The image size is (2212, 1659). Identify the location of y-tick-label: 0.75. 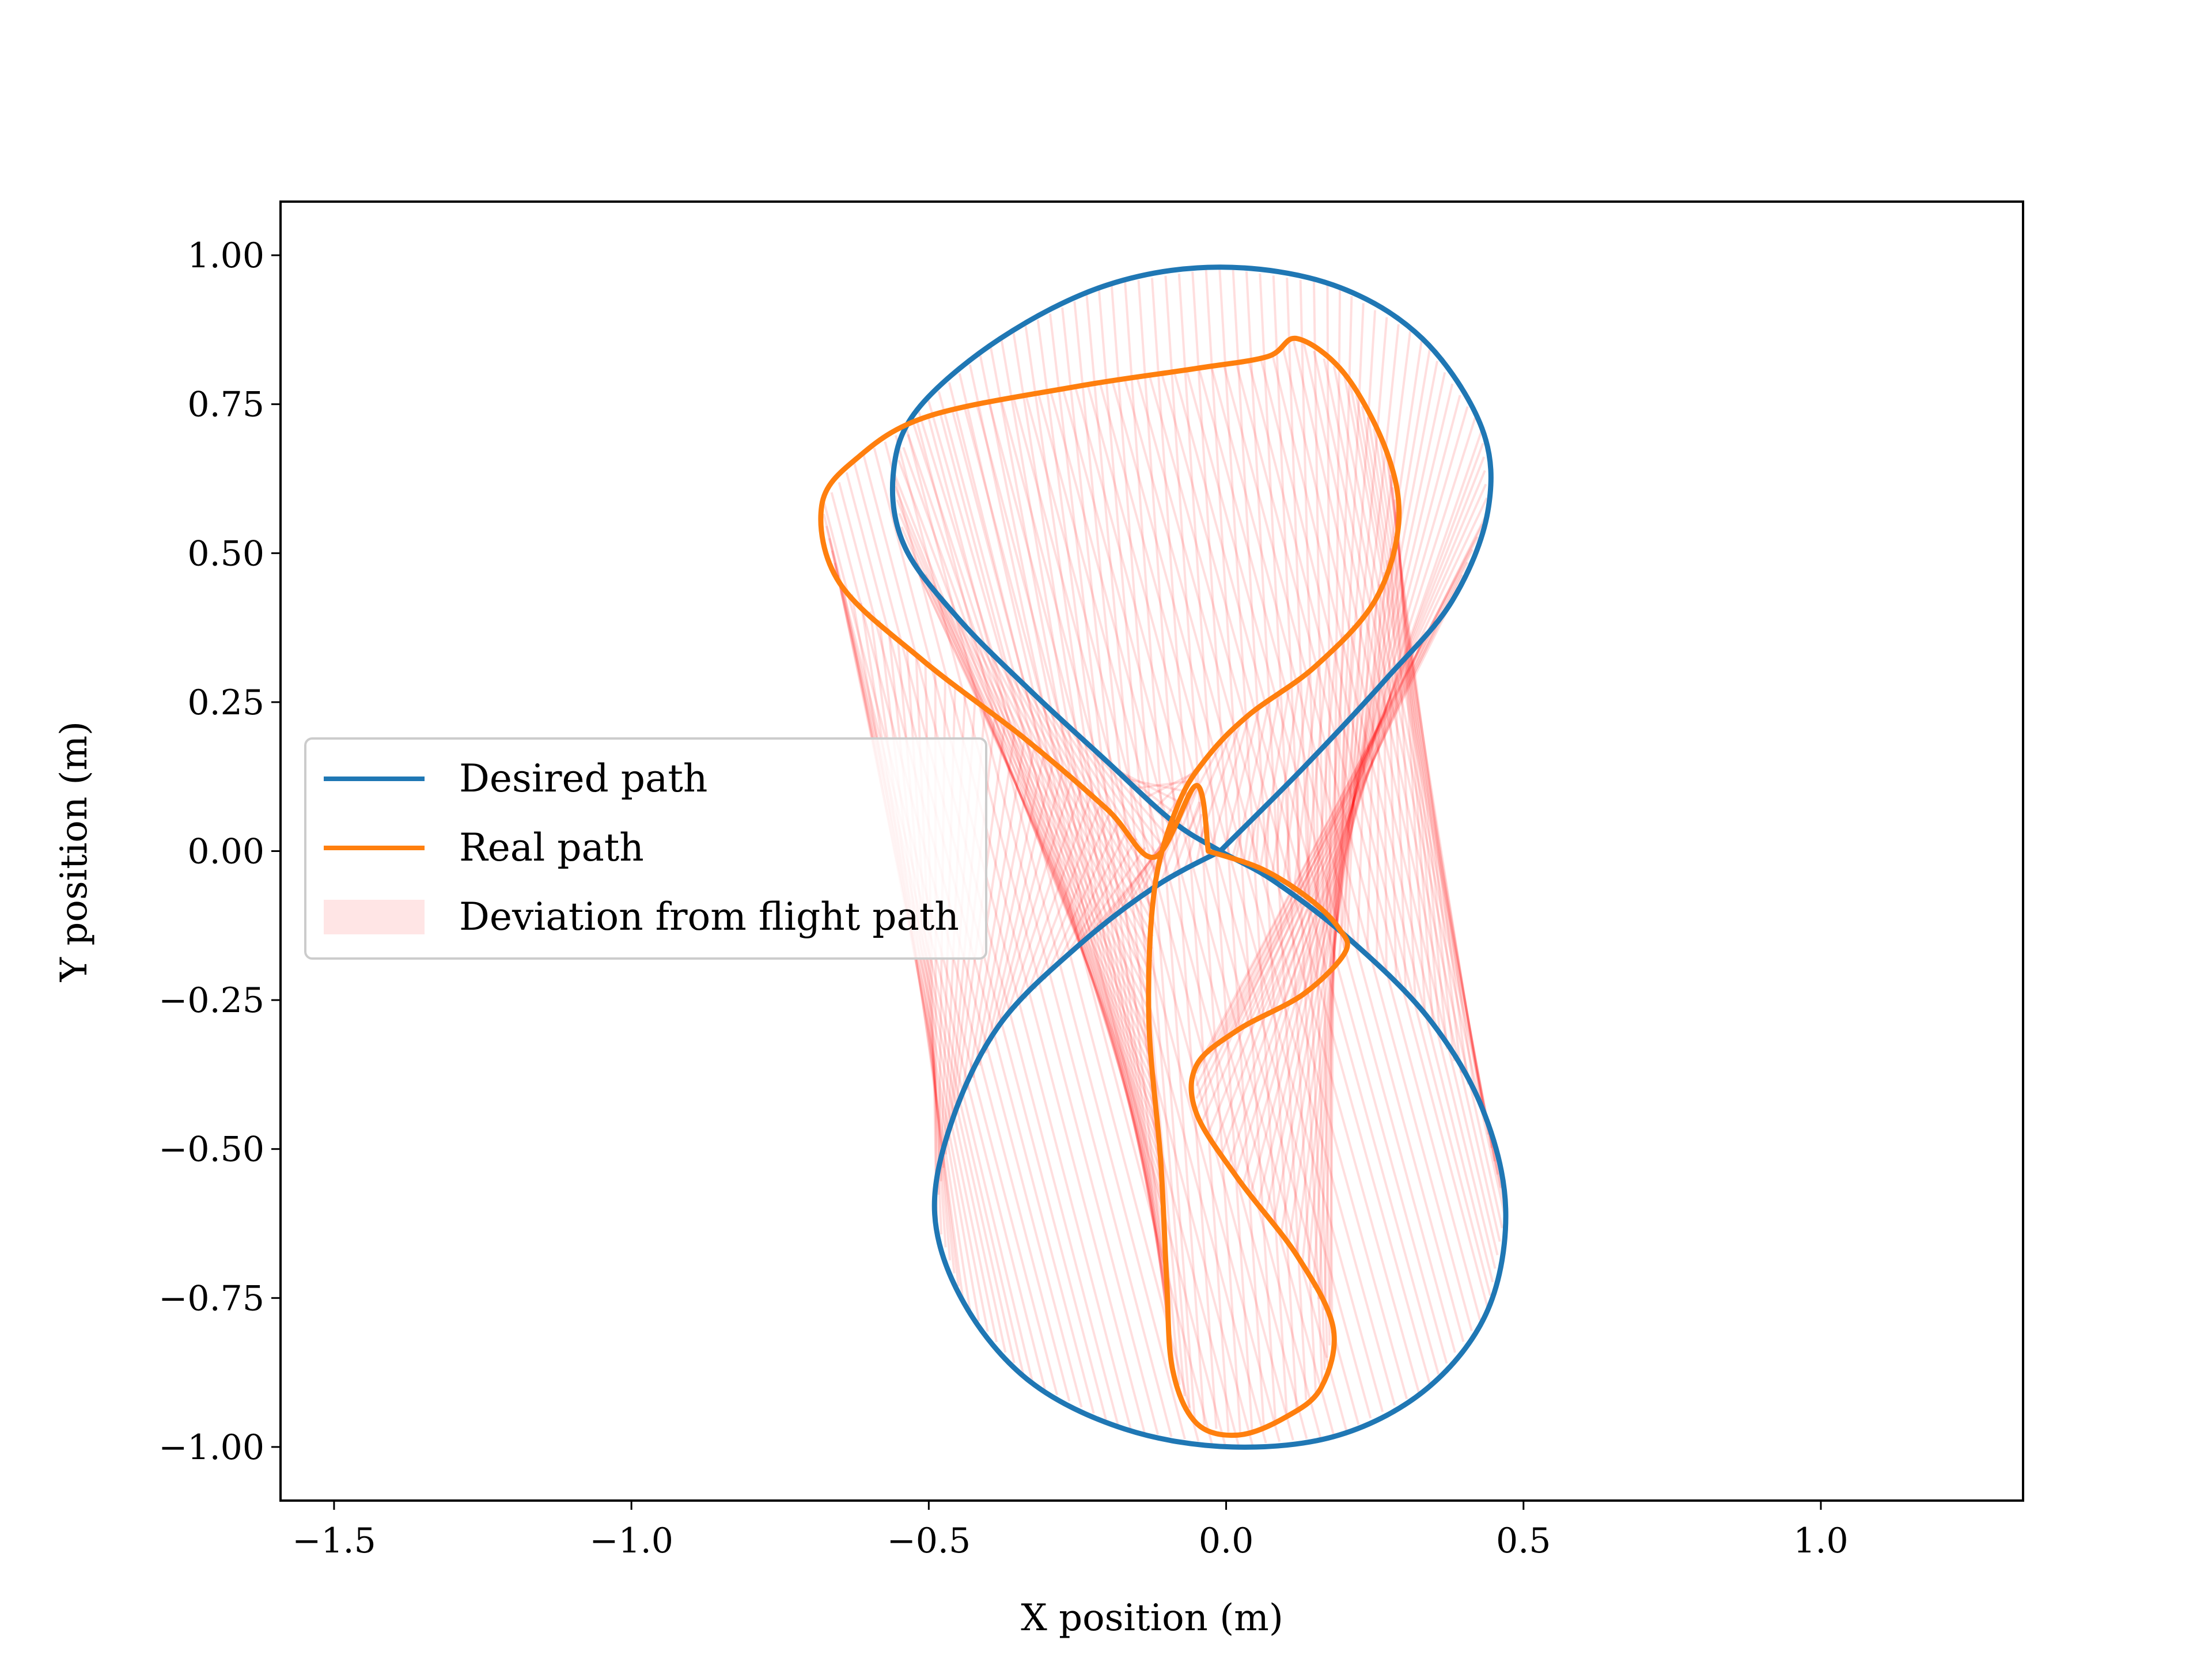
(225, 405).